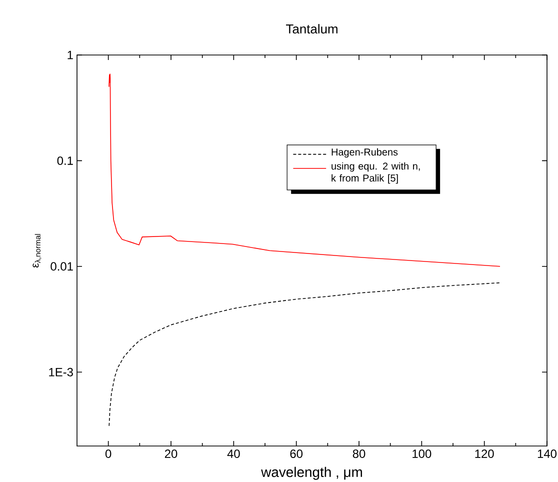 This screenshot has width=558, height=482. What do you see at coordinates (233, 454) in the screenshot?
I see `x-tick-label: 40` at bounding box center [233, 454].